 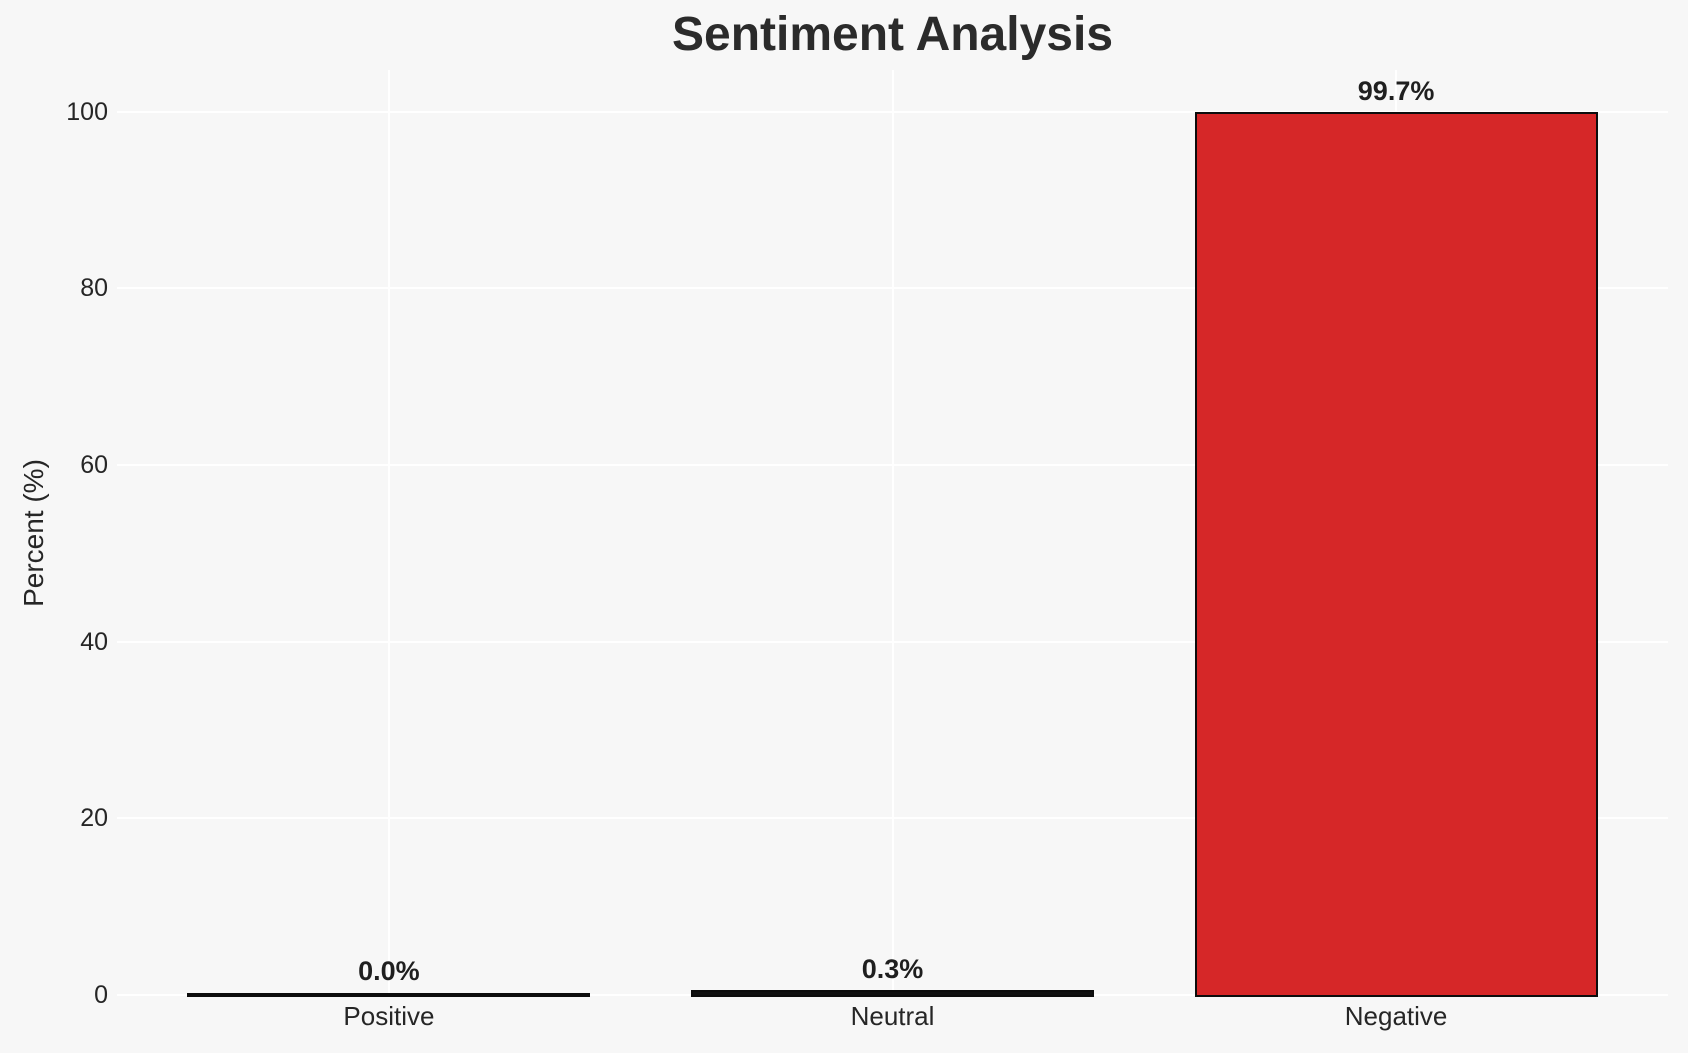 What do you see at coordinates (389, 1016) in the screenshot?
I see `x-tick-label-positive: Positive` at bounding box center [389, 1016].